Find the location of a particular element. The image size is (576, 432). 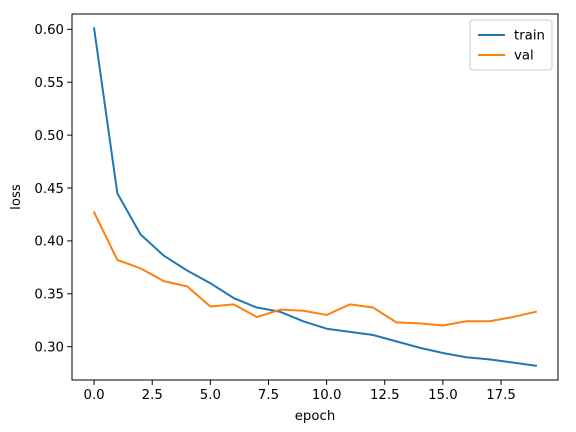

y-tick-label: 0.55 is located at coordinates (49, 83).